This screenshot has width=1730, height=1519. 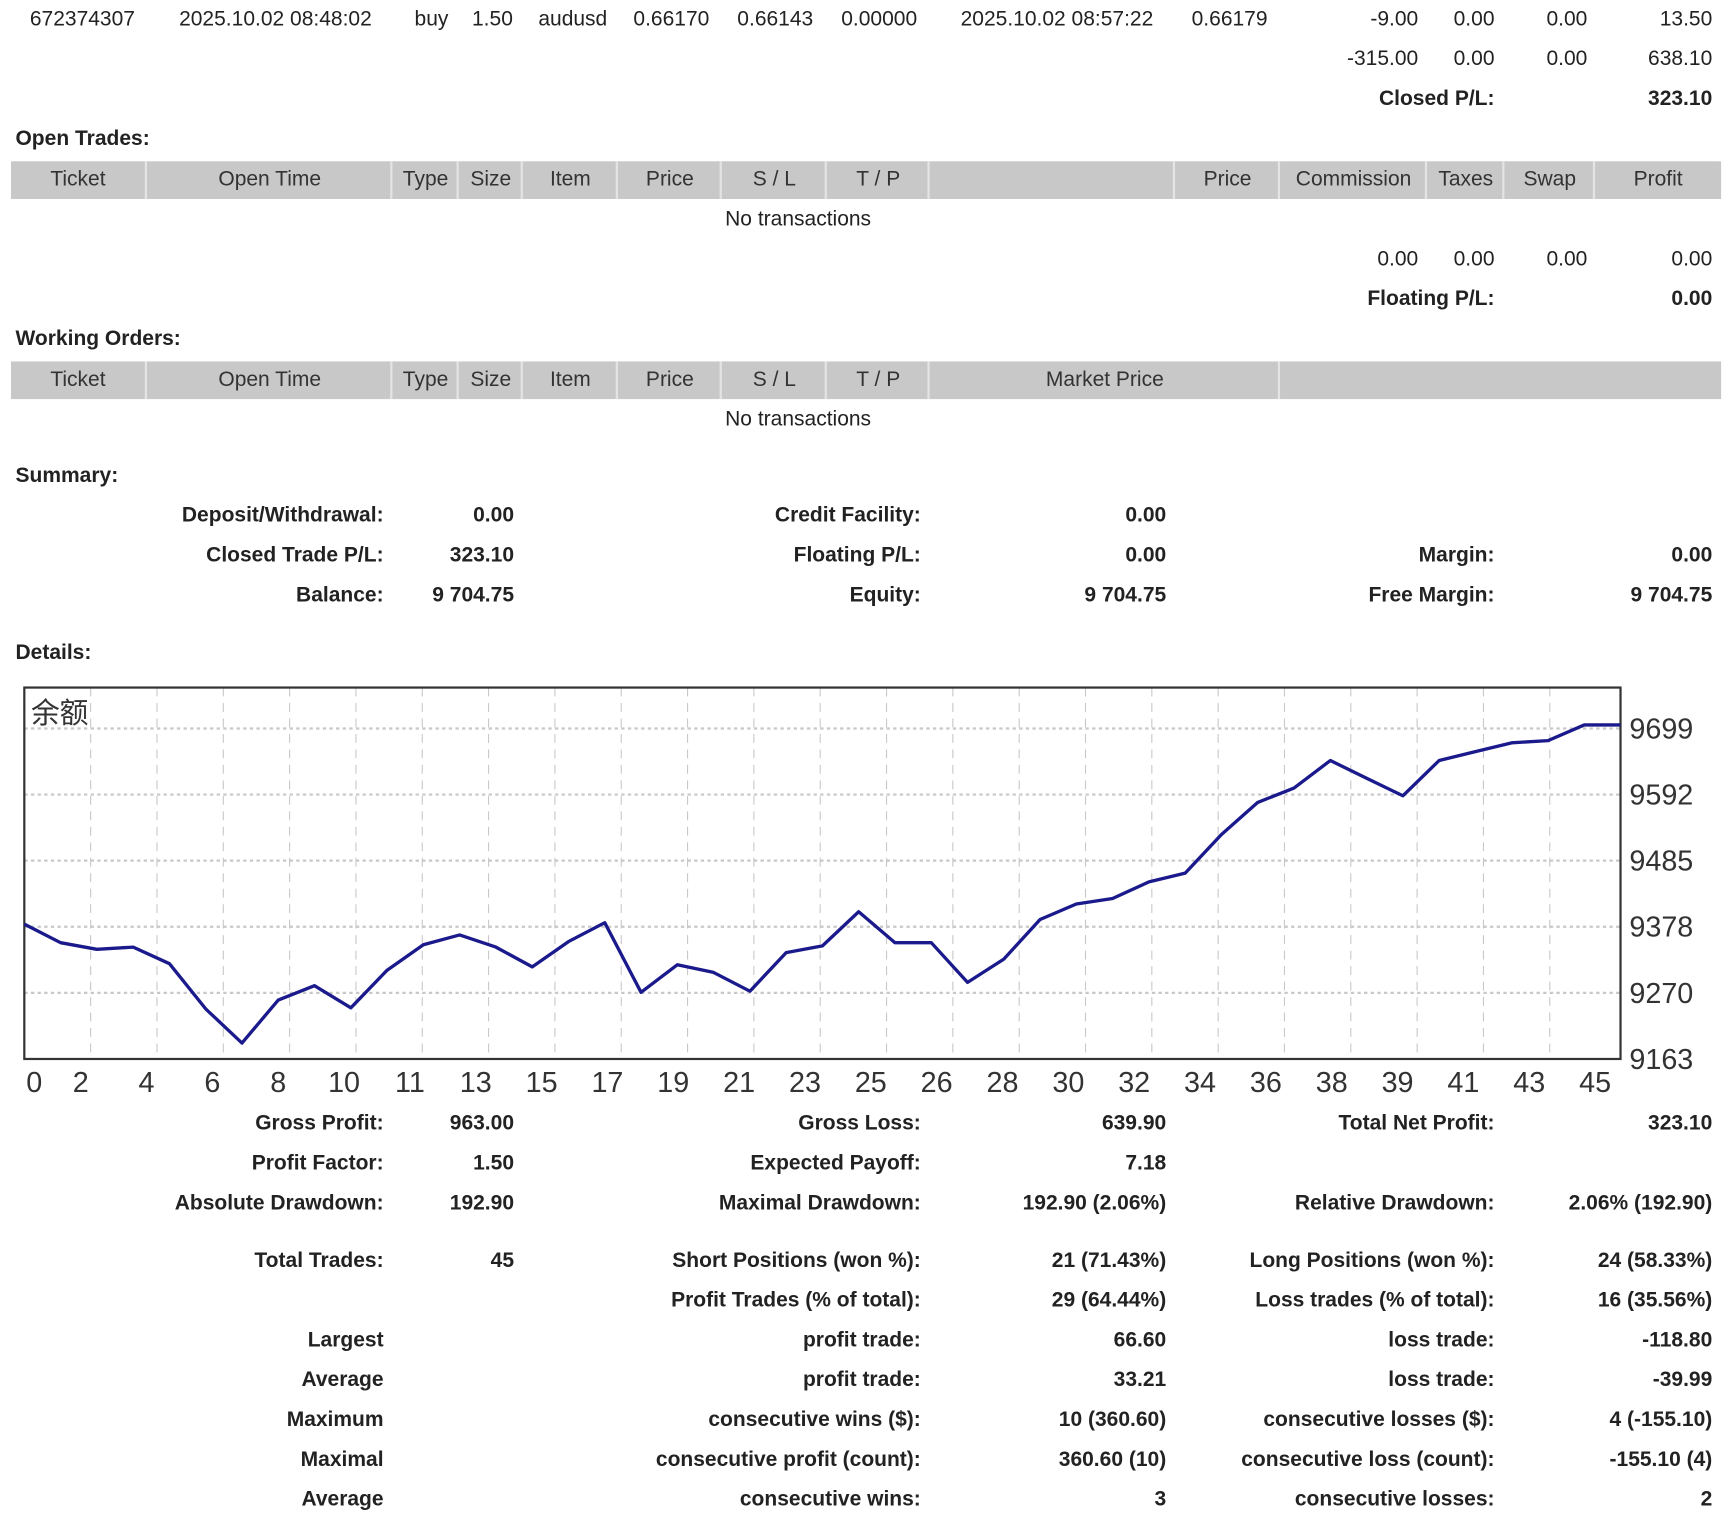 I want to click on stat-value: 323.10, so click(x=1680, y=1124).